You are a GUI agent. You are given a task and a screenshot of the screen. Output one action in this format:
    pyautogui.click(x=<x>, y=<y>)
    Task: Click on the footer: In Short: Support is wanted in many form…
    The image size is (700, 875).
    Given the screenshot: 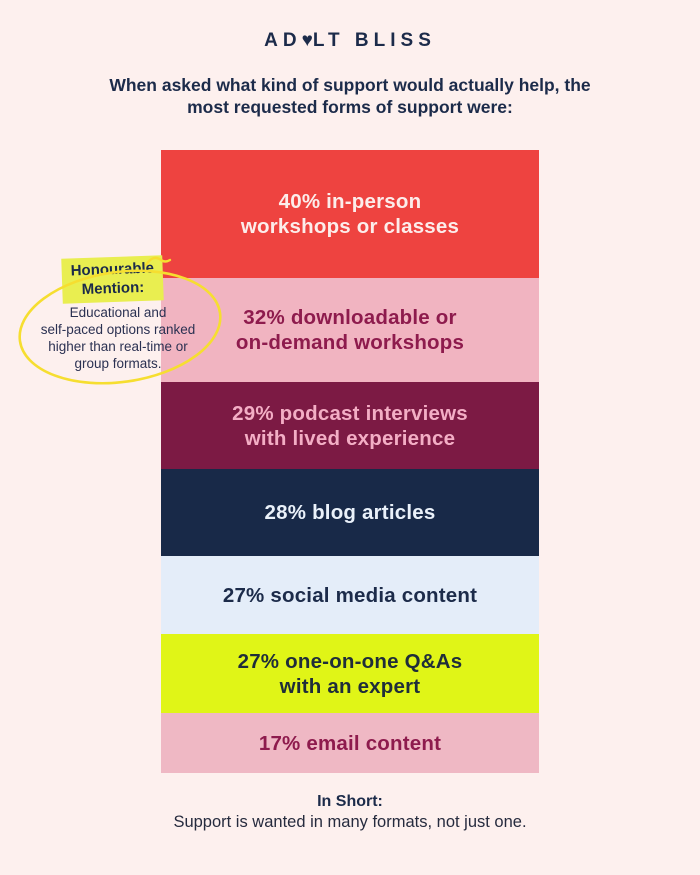 What is the action you would take?
    pyautogui.click(x=350, y=812)
    